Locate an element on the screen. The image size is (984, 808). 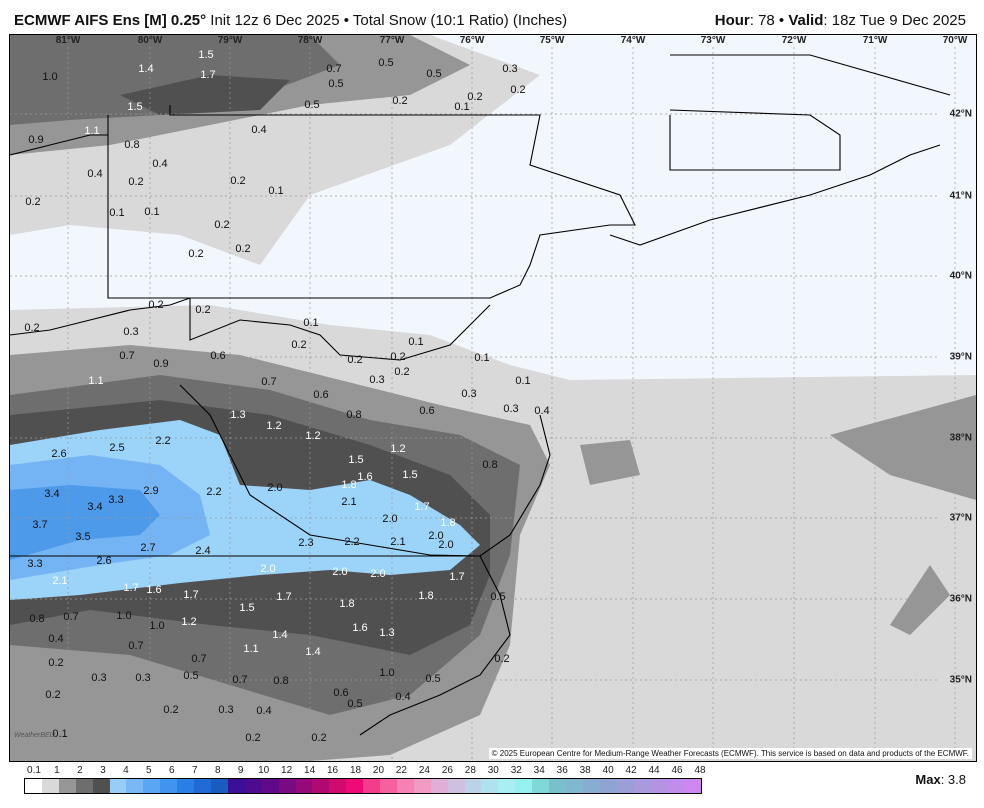
snow-total-label: 2.6 is located at coordinates (59, 454).